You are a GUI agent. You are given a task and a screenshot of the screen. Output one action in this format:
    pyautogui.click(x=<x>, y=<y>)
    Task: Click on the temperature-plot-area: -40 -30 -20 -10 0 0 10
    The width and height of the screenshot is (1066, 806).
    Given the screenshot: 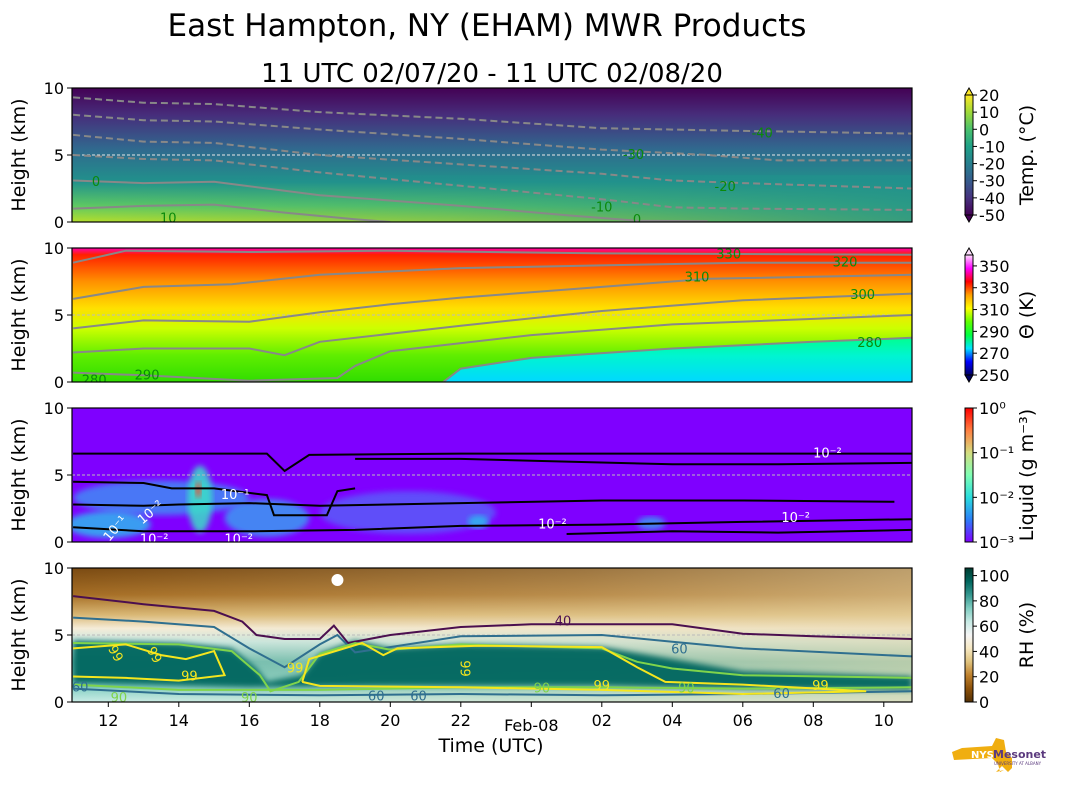 What is the action you would take?
    pyautogui.click(x=492, y=158)
    